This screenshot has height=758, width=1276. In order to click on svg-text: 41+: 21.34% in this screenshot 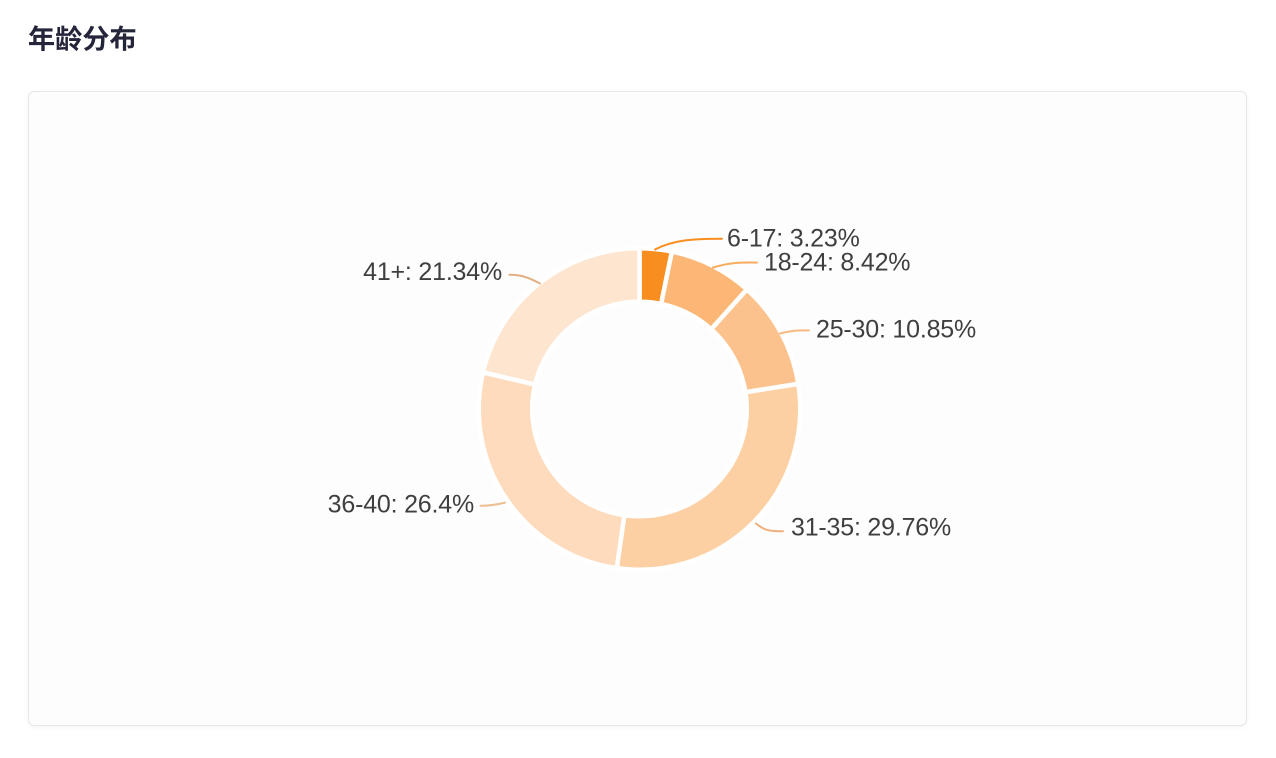, I will do `click(432, 272)`.